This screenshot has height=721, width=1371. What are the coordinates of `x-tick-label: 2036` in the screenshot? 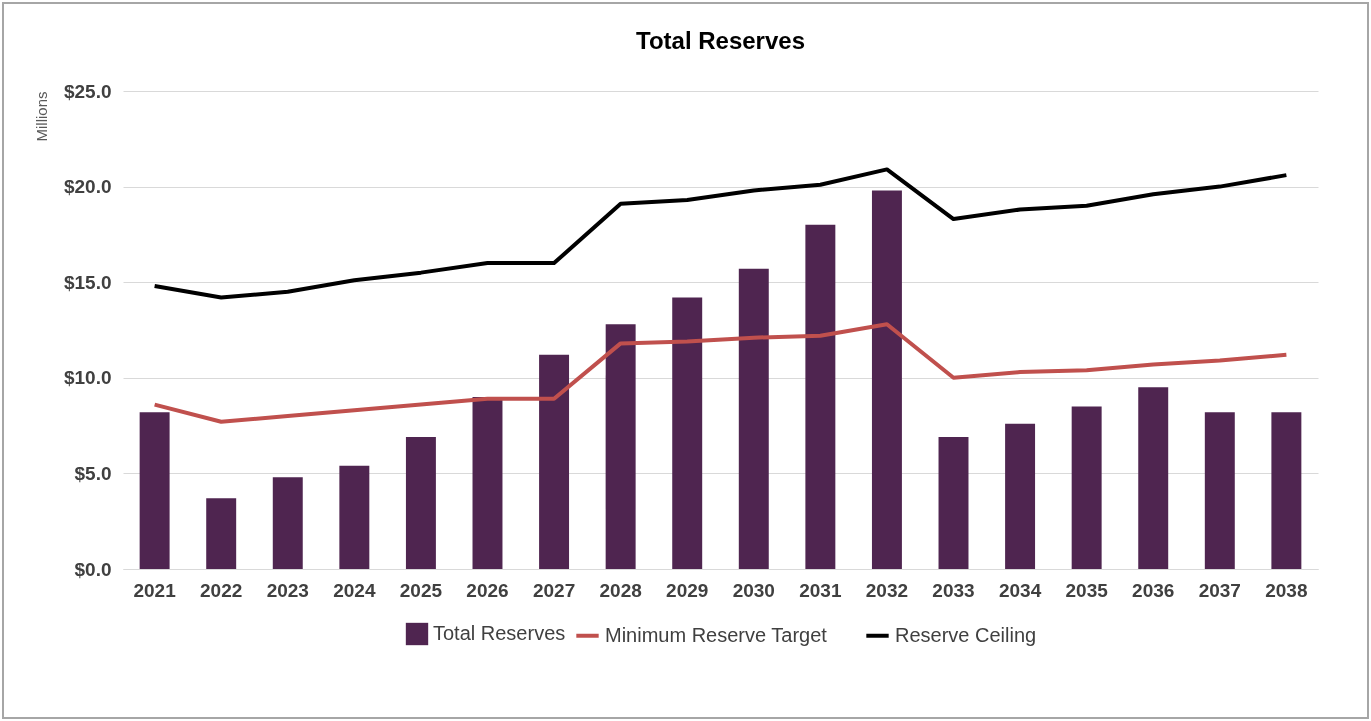 It's located at (1153, 590).